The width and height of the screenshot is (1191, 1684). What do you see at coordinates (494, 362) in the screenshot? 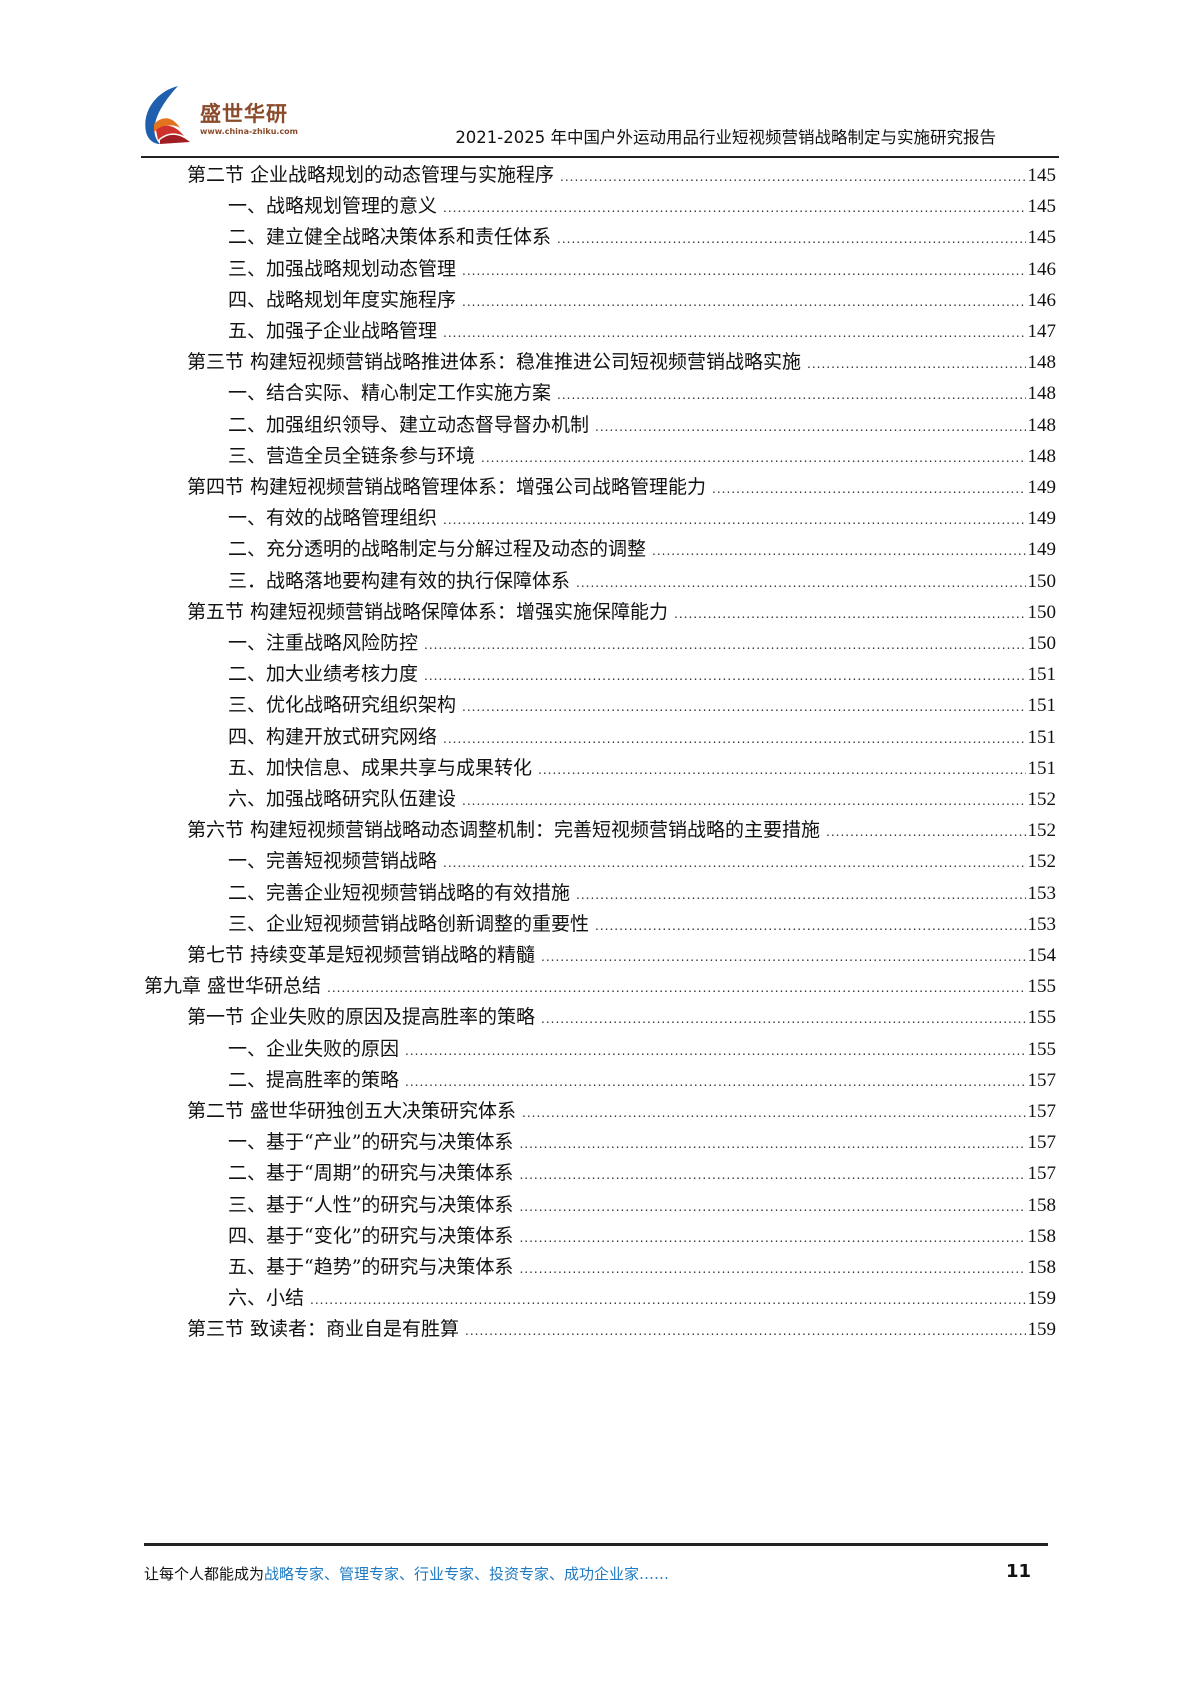
I see `toc-entry-title: 第三节 构建短视频营销战略推进体系：稳准推进公司短视频营销战略实施` at bounding box center [494, 362].